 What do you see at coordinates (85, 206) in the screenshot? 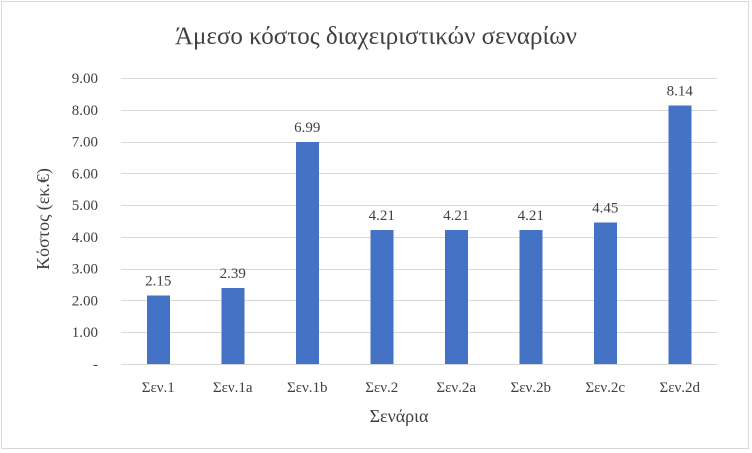
I see `y-tick-label: 5.00` at bounding box center [85, 206].